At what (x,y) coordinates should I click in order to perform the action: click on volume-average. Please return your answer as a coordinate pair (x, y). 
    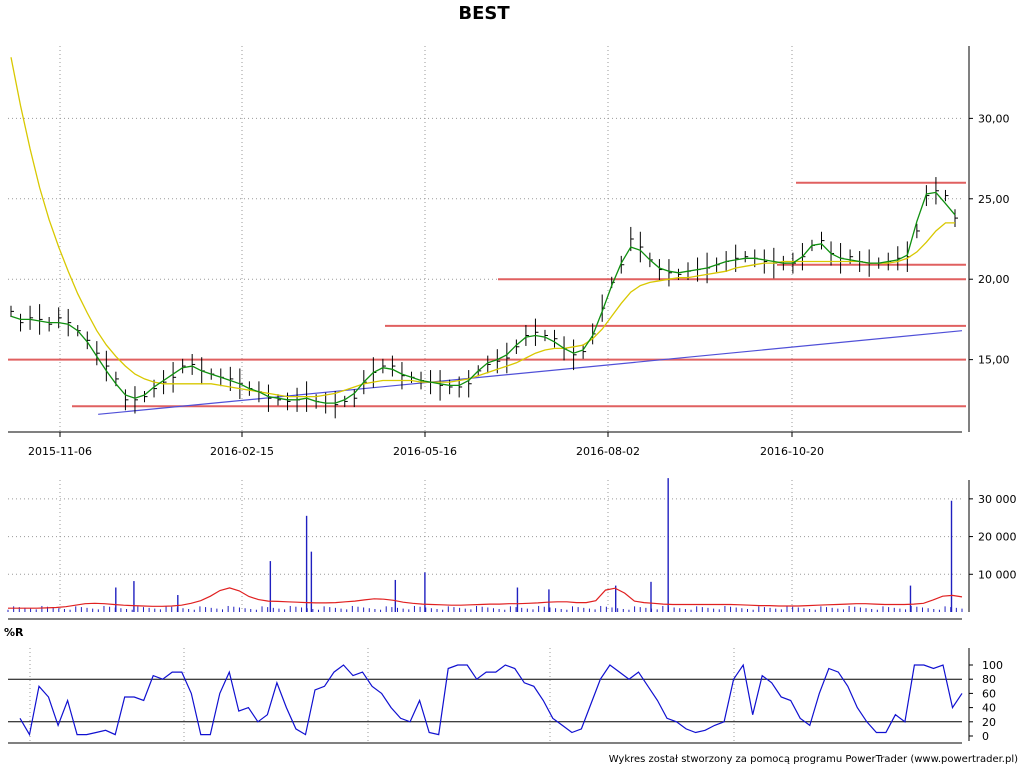
    Looking at the image, I should click on (485, 598).